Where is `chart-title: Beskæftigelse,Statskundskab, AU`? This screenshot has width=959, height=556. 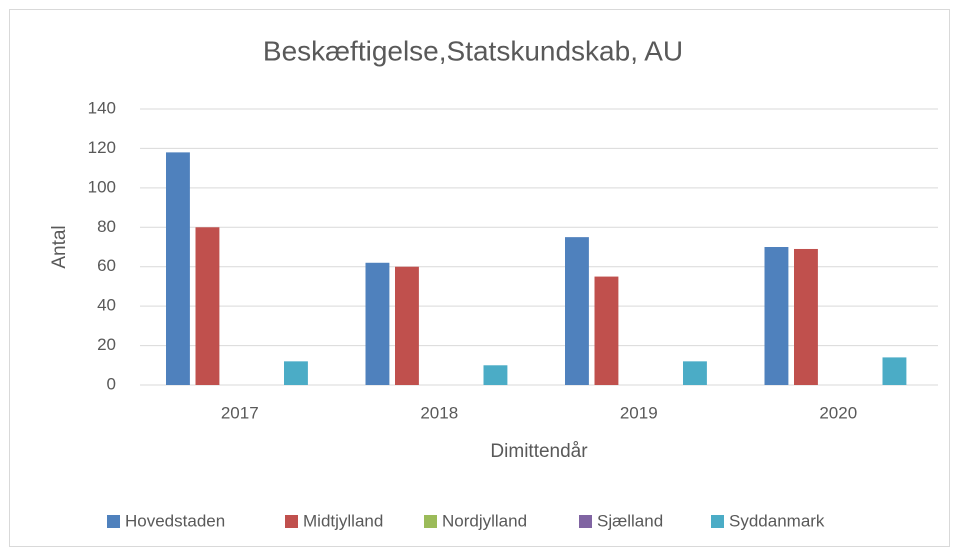
chart-title: Beskæftigelse,Statskundskab, AU is located at coordinates (473, 50).